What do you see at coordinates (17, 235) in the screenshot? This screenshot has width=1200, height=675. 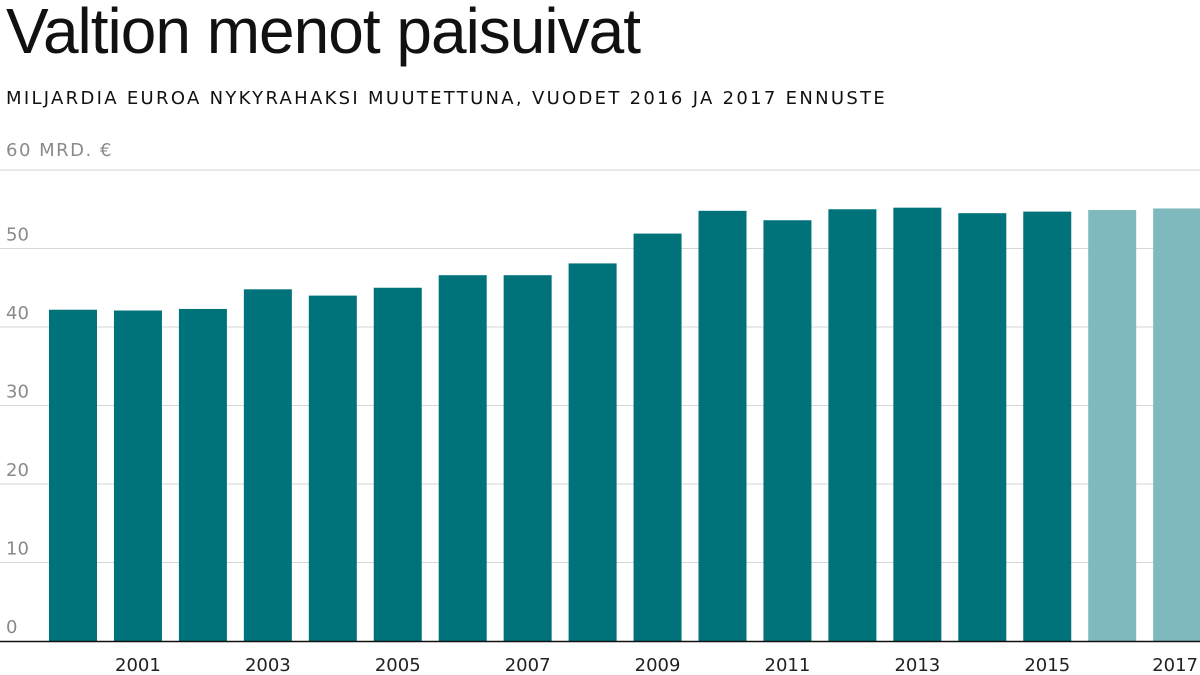 I see `y-tick-label: 50` at bounding box center [17, 235].